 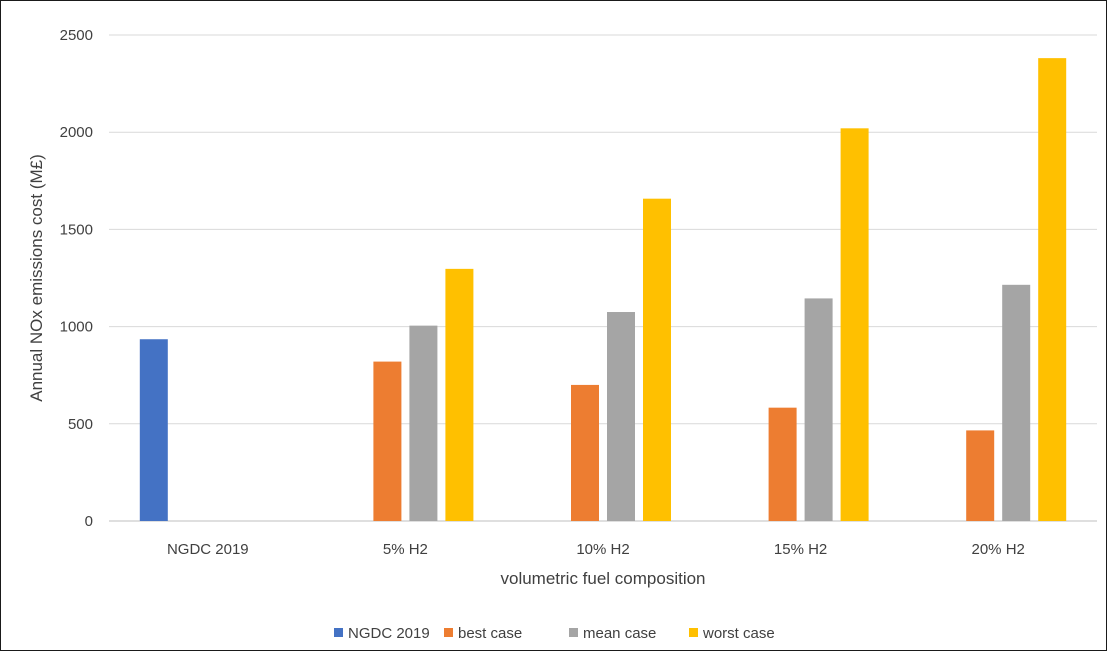 What do you see at coordinates (490, 633) in the screenshot?
I see `legend-label: best case` at bounding box center [490, 633].